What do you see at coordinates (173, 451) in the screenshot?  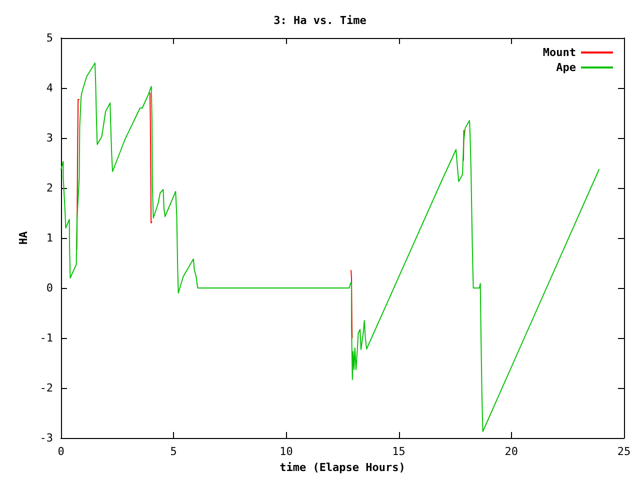 I see `x-tick-label: 5` at bounding box center [173, 451].